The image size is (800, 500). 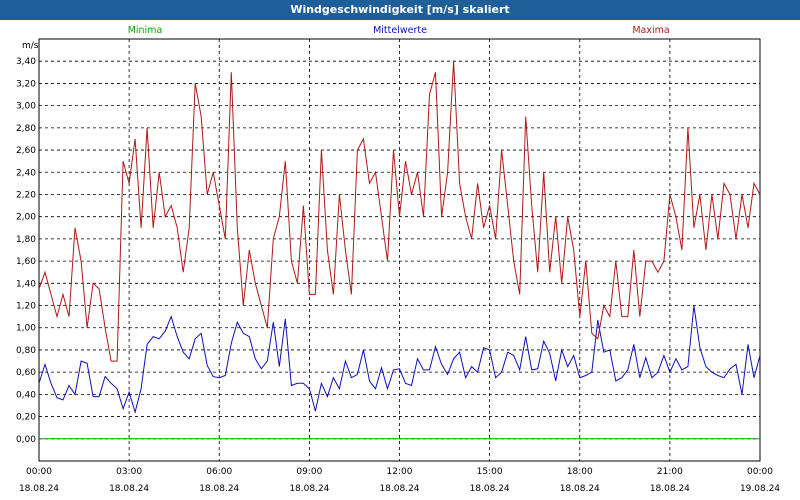 What do you see at coordinates (219, 472) in the screenshot?
I see `x-tick-time: 06:00` at bounding box center [219, 472].